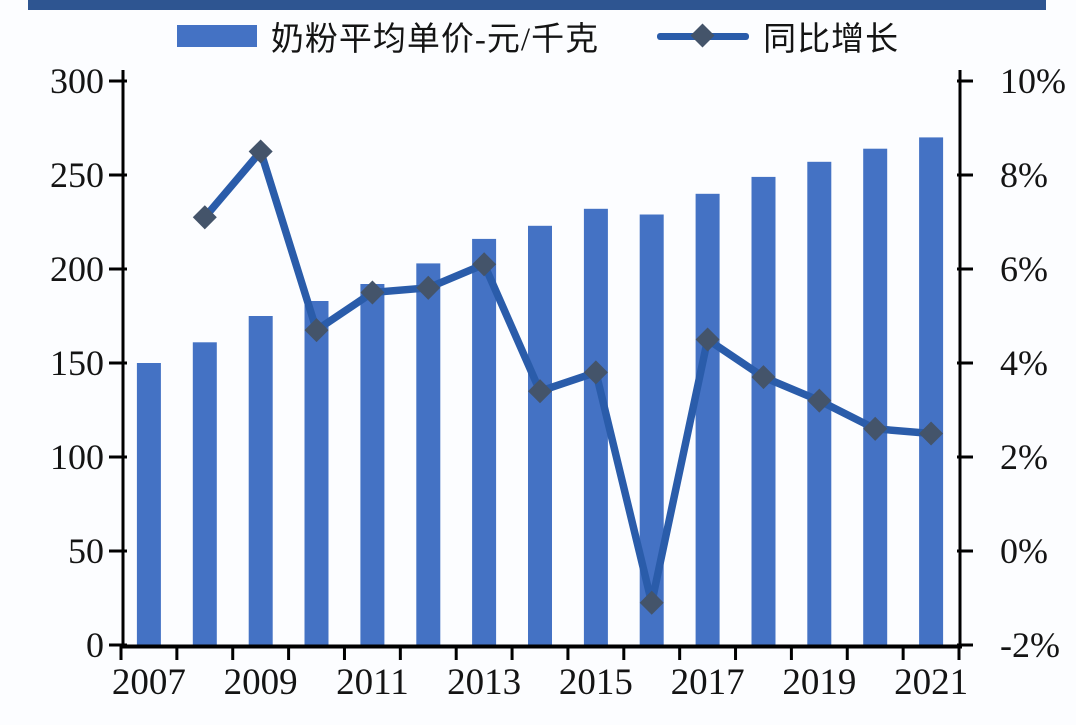  What do you see at coordinates (1033, 81) in the screenshot?
I see `right-tick-label-10: 10%` at bounding box center [1033, 81].